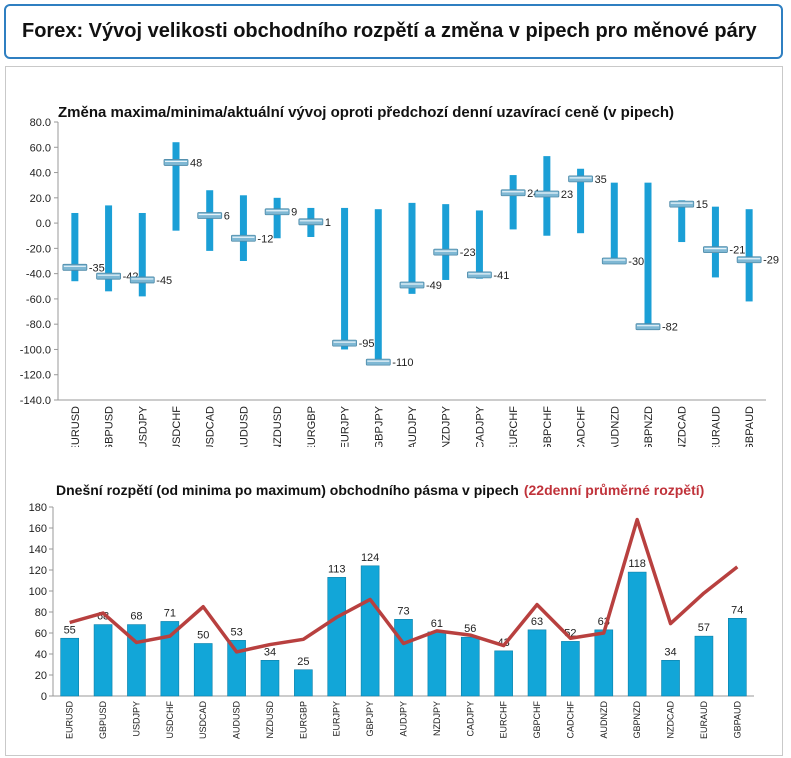 This screenshot has height=758, width=791. I want to click on x-tick-label: GBPUSD, so click(110, 426).